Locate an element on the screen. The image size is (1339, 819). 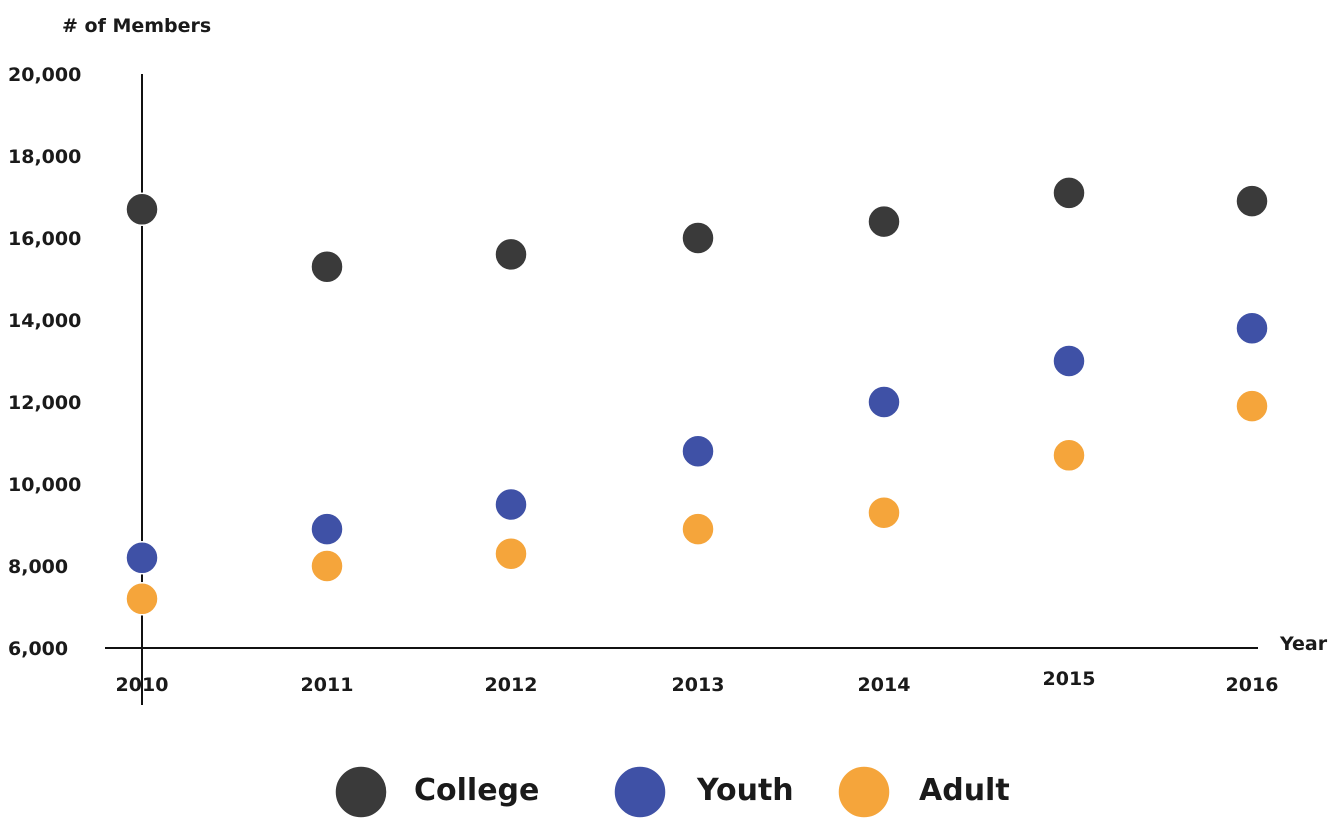
legend-label-youth: Youth is located at coordinates (745, 790).